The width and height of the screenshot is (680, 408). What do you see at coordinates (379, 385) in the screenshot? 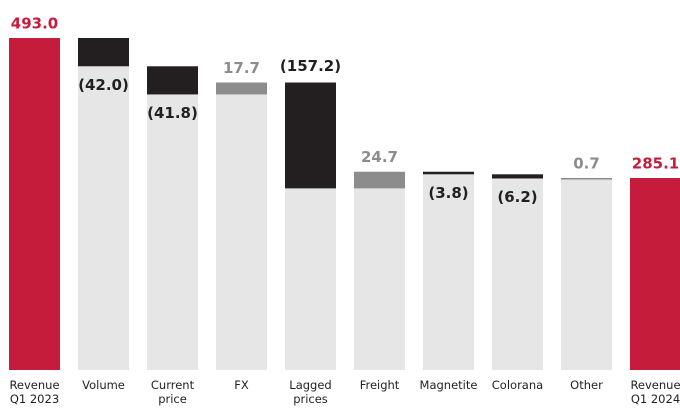
I see `category-label: Freight` at bounding box center [379, 385].